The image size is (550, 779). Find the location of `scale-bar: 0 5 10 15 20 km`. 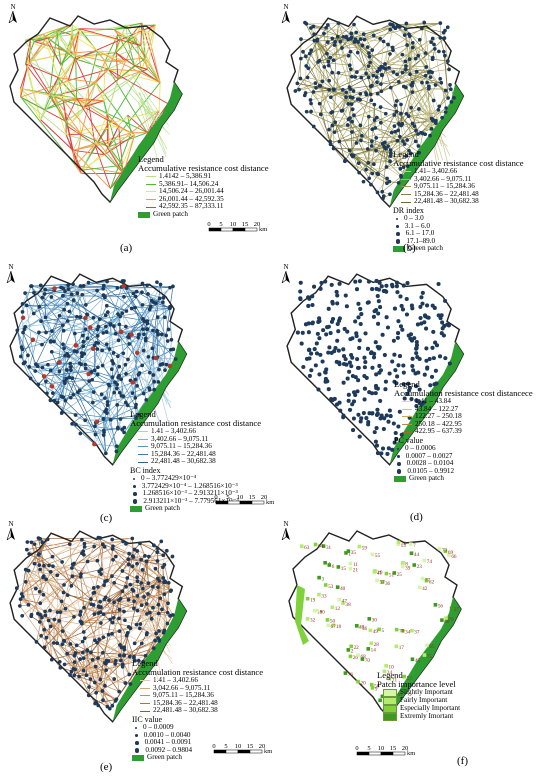

scale-bar: 0 5 10 15 20 km is located at coordinates (244, 749).